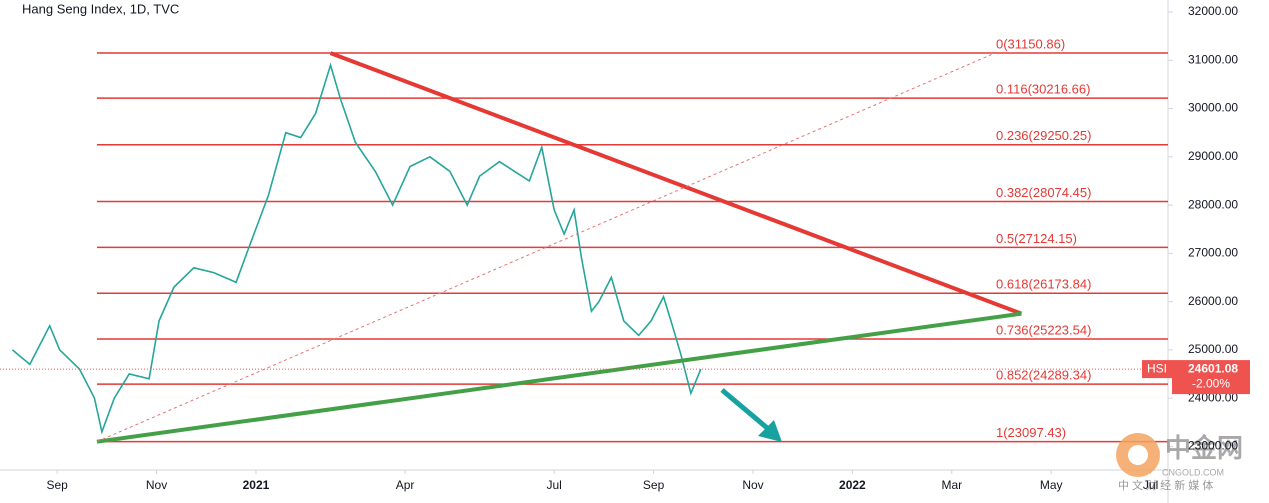 Image resolution: width=1269 pixels, height=503 pixels. Describe the element at coordinates (1213, 301) in the screenshot. I see `y-tick-label: 26000.00` at that location.